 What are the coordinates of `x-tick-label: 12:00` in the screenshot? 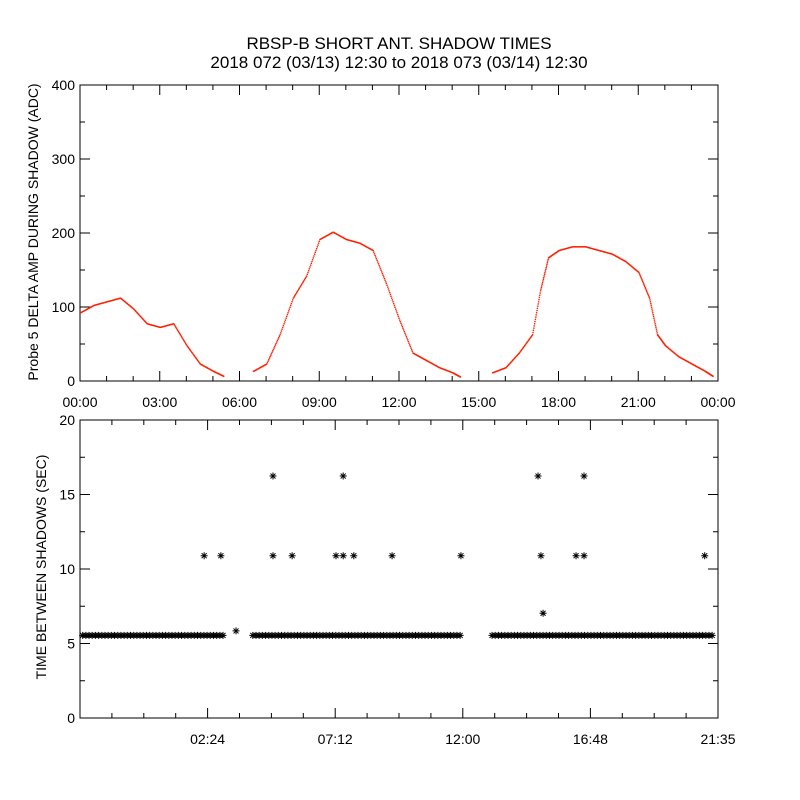 It's located at (398, 402).